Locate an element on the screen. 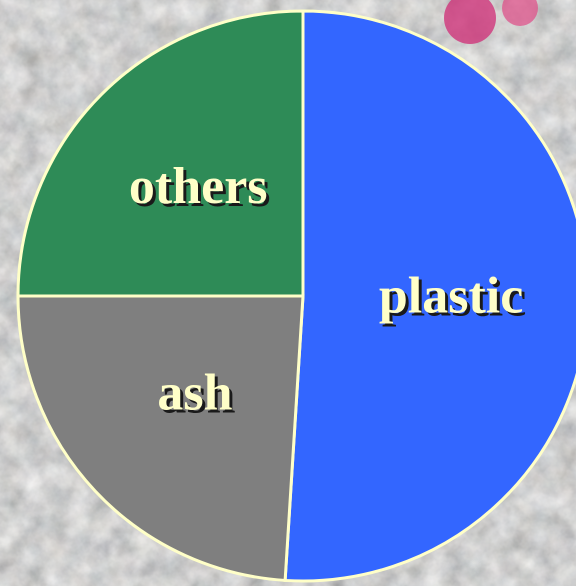 The height and width of the screenshot is (586, 576). slice-label-plastic: plastic is located at coordinates (451, 296).